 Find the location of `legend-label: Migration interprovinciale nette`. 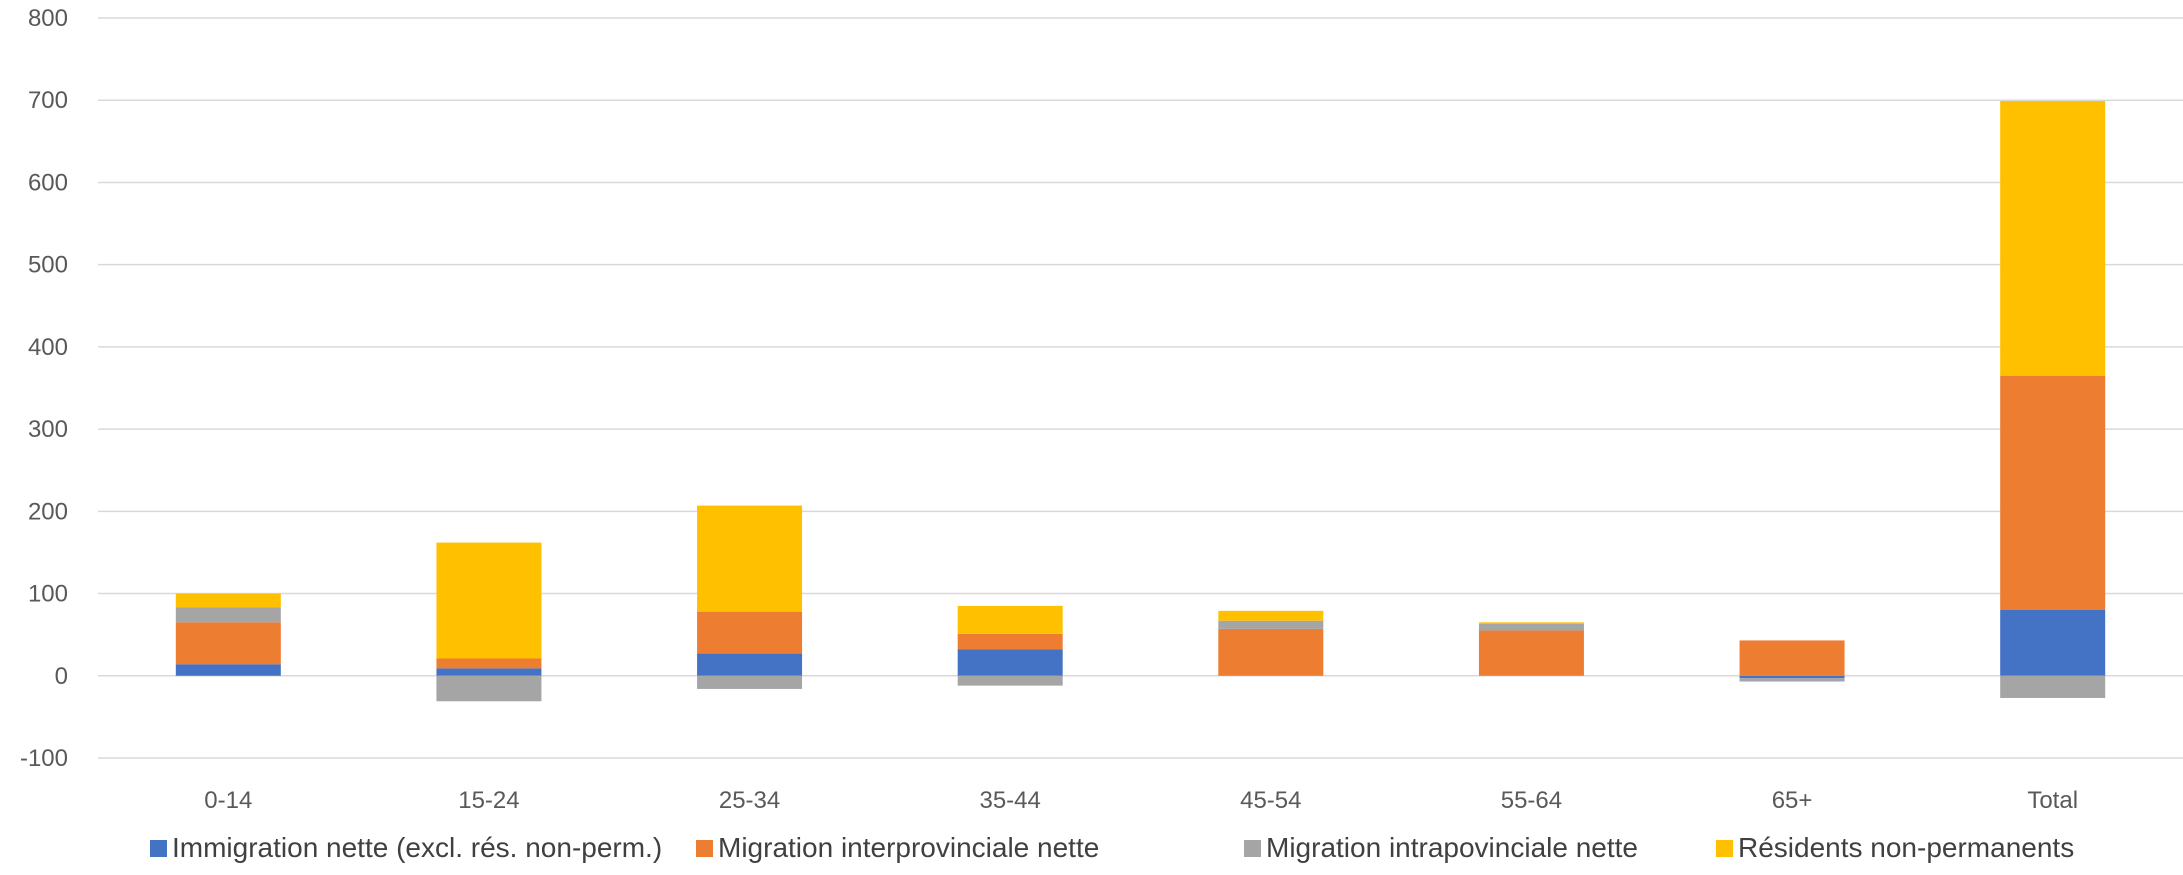

legend-label: Migration interprovinciale nette is located at coordinates (908, 847).